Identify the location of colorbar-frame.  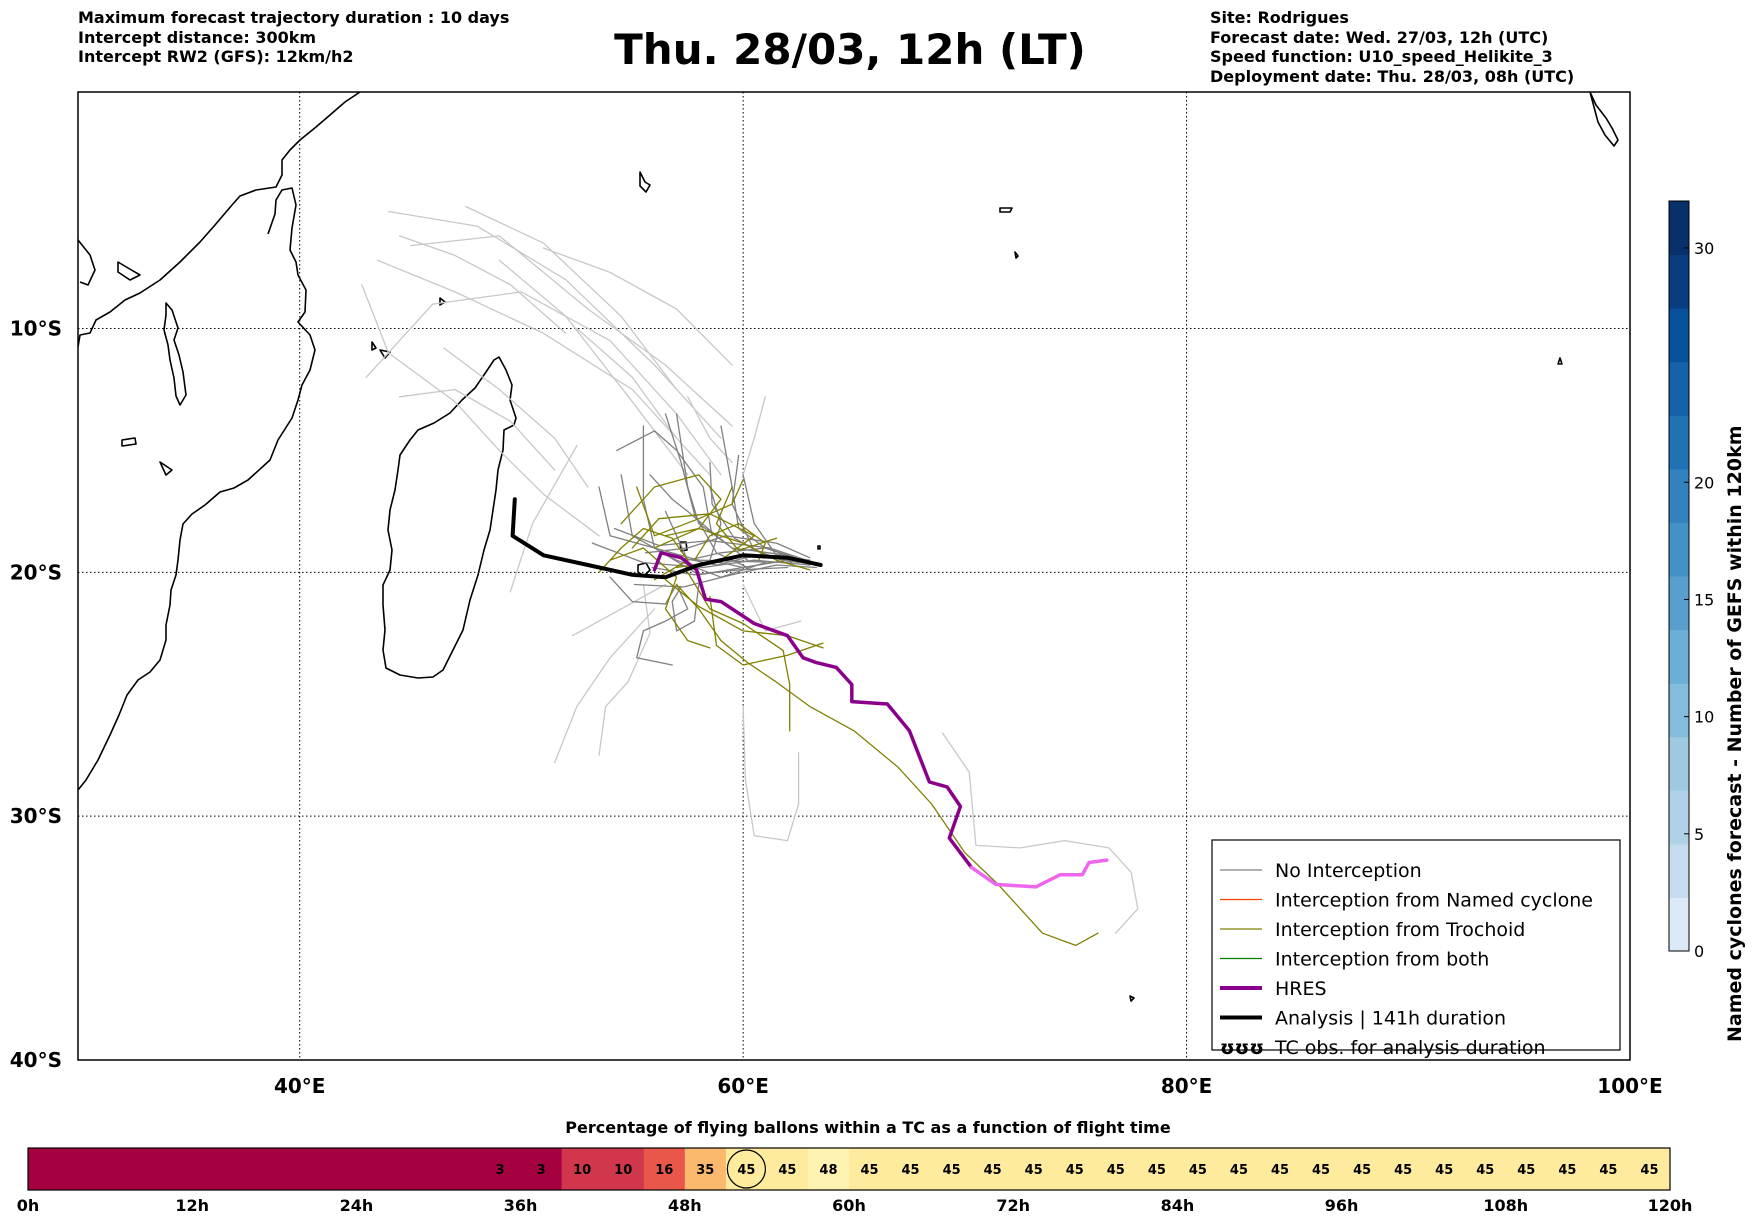
(1679, 576).